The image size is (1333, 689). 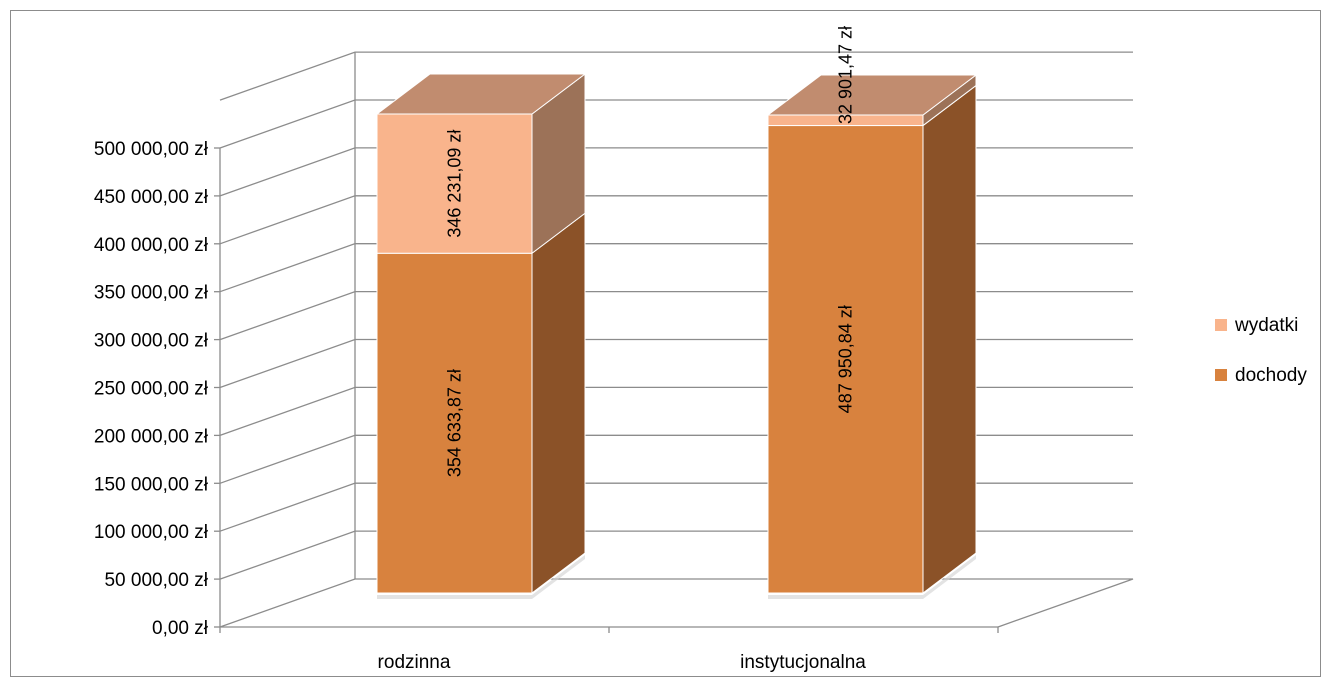 I want to click on y-tick-label: 350 000,00 zł, so click(x=151, y=293).